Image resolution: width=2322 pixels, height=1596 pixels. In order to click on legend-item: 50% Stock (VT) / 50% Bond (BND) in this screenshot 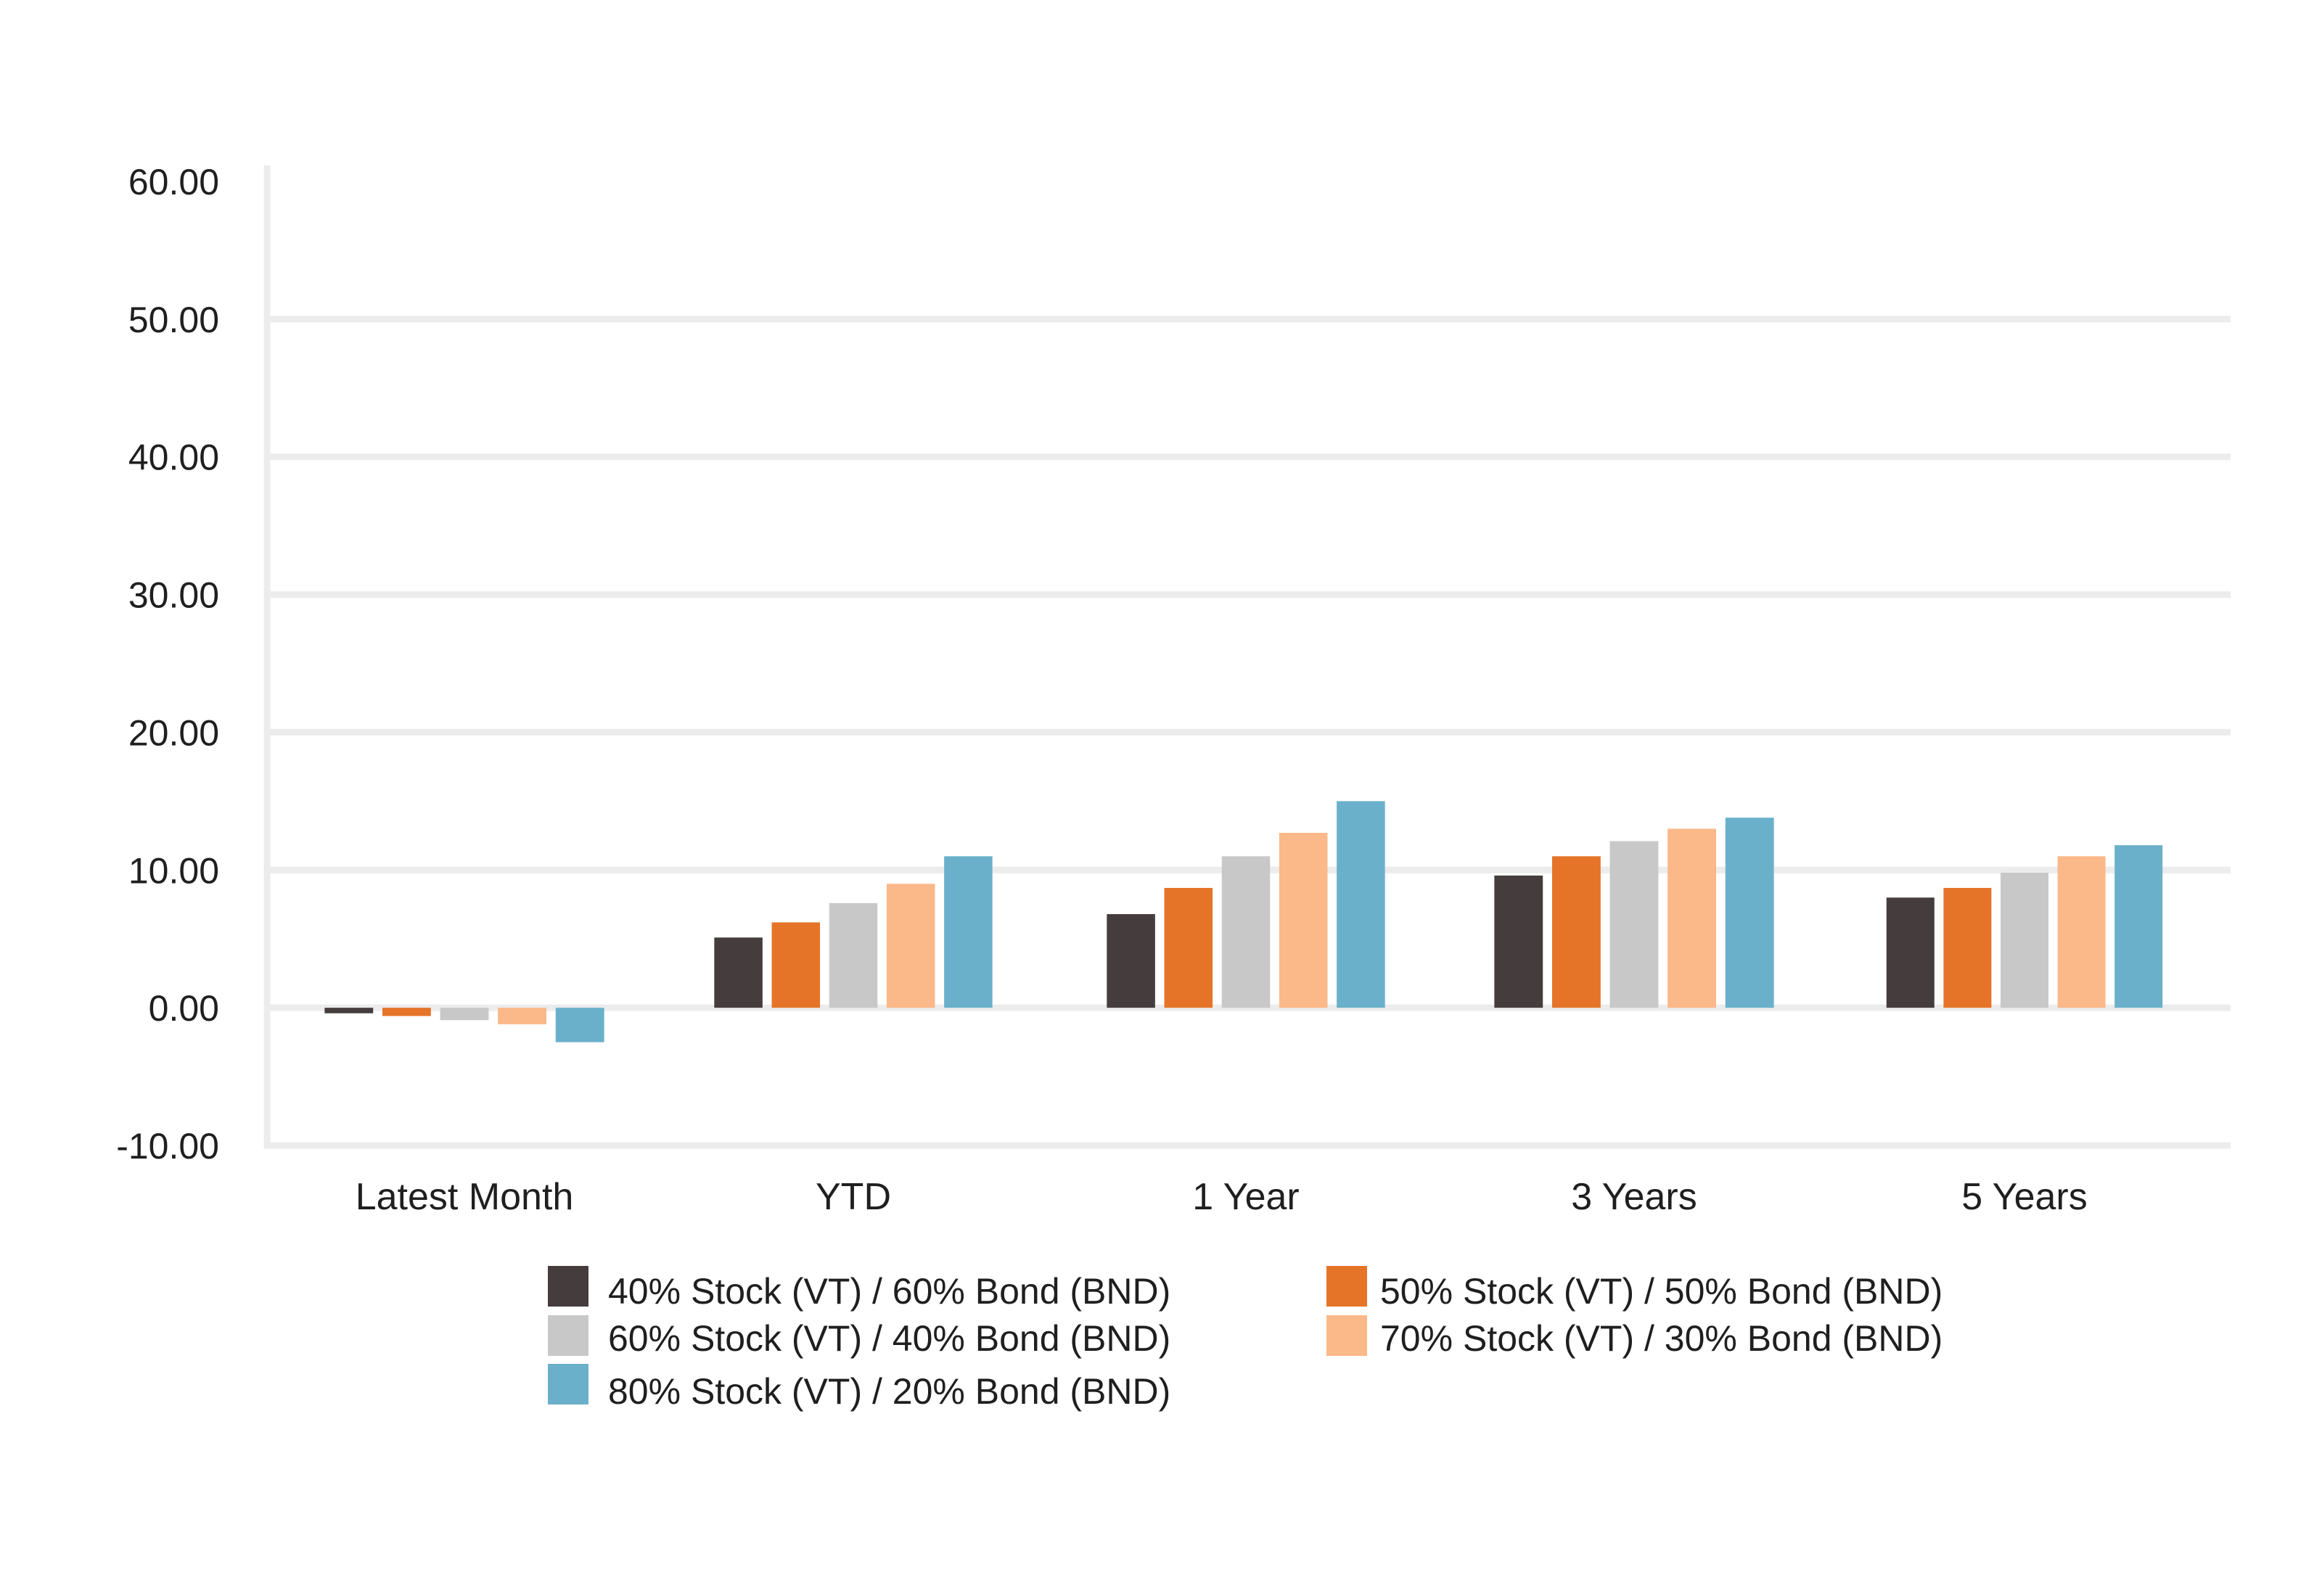, I will do `click(1634, 1289)`.